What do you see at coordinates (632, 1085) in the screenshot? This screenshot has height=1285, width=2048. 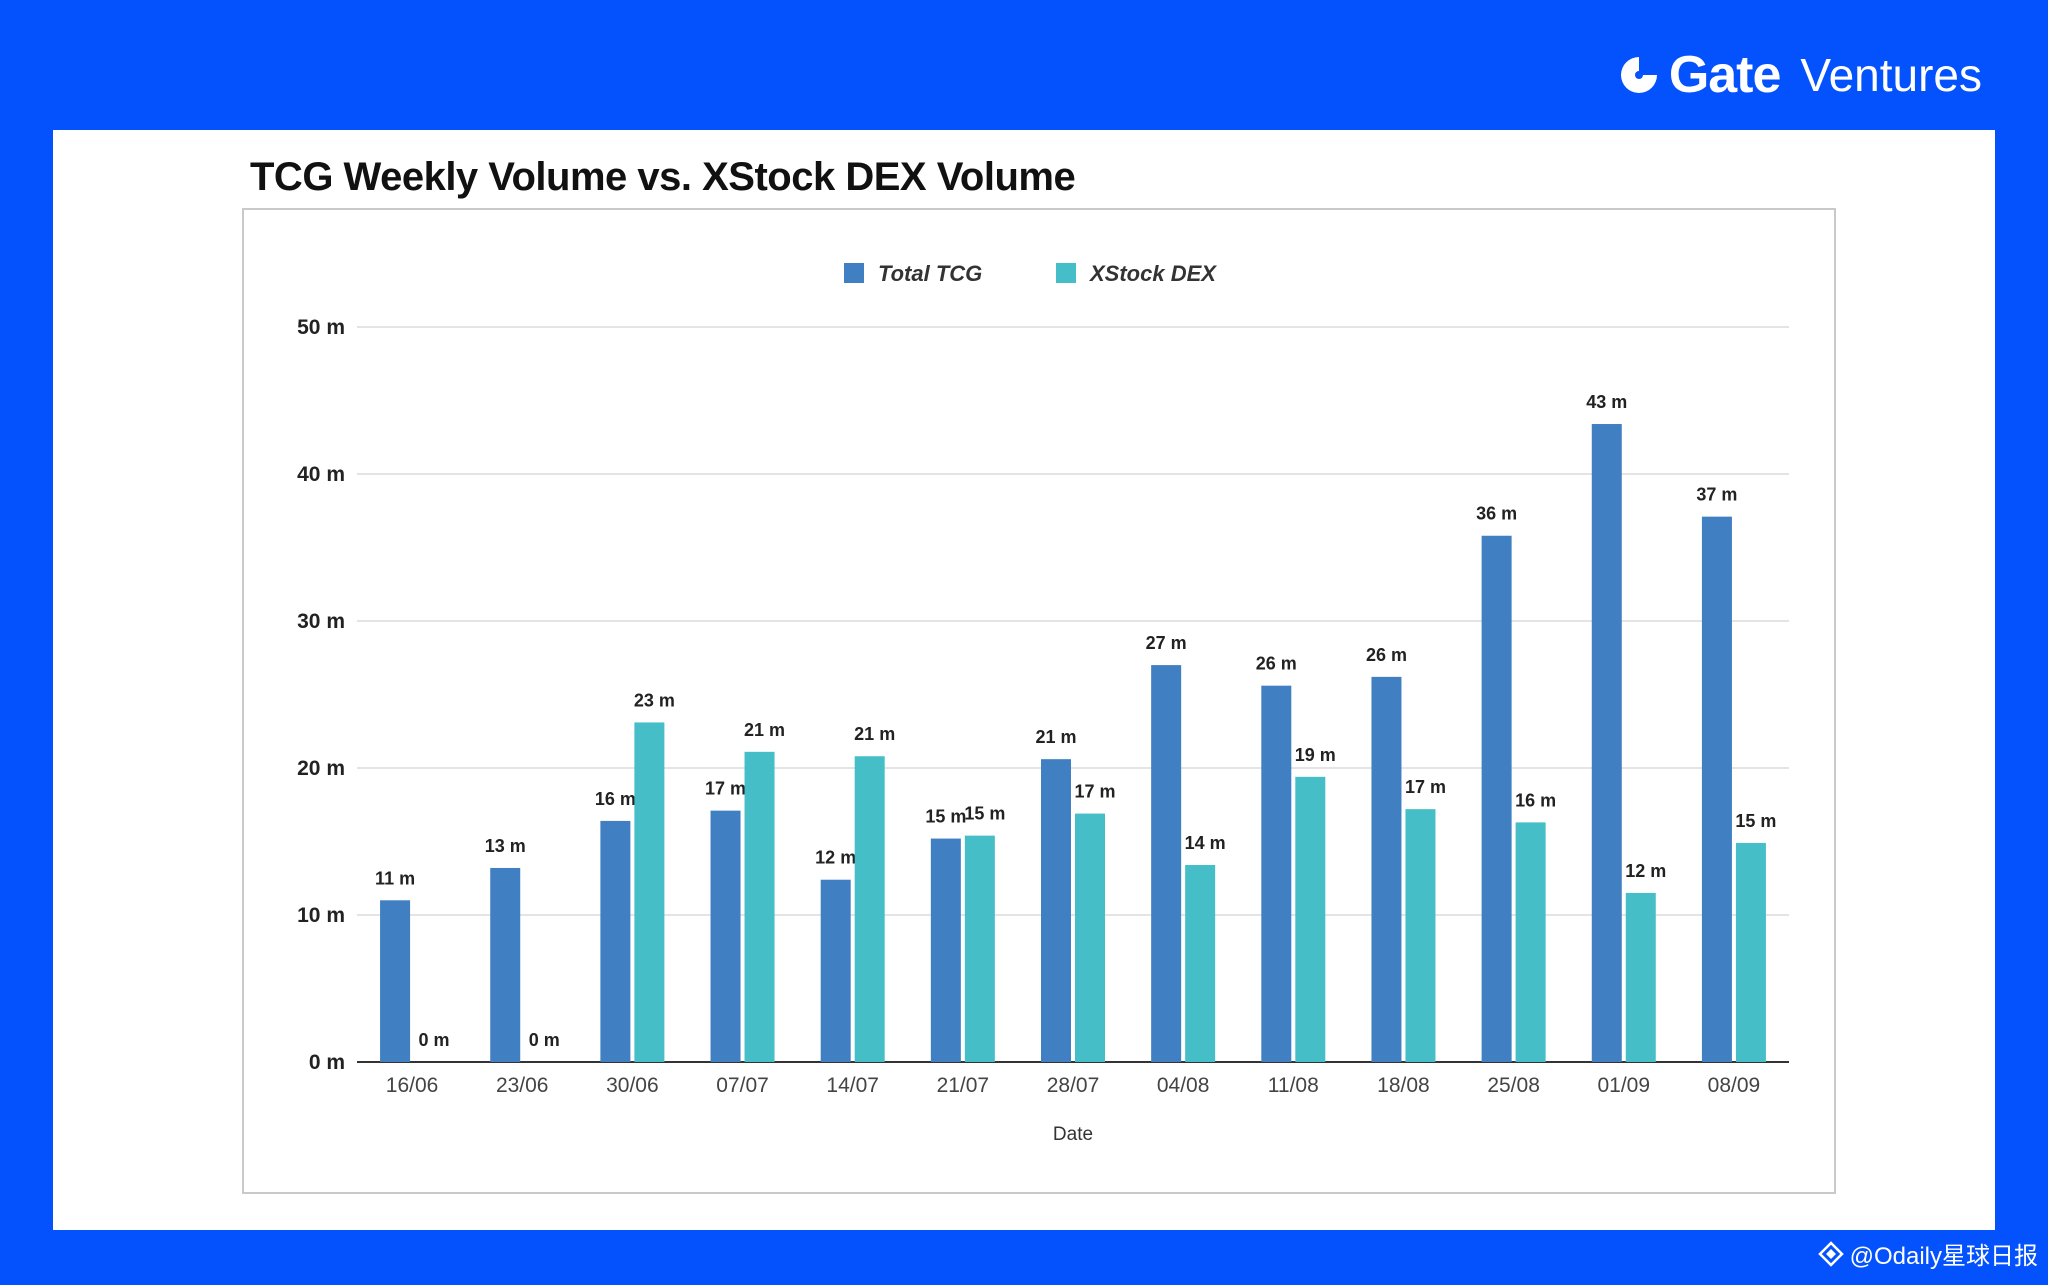 I see `x-tick-label: 30/06` at bounding box center [632, 1085].